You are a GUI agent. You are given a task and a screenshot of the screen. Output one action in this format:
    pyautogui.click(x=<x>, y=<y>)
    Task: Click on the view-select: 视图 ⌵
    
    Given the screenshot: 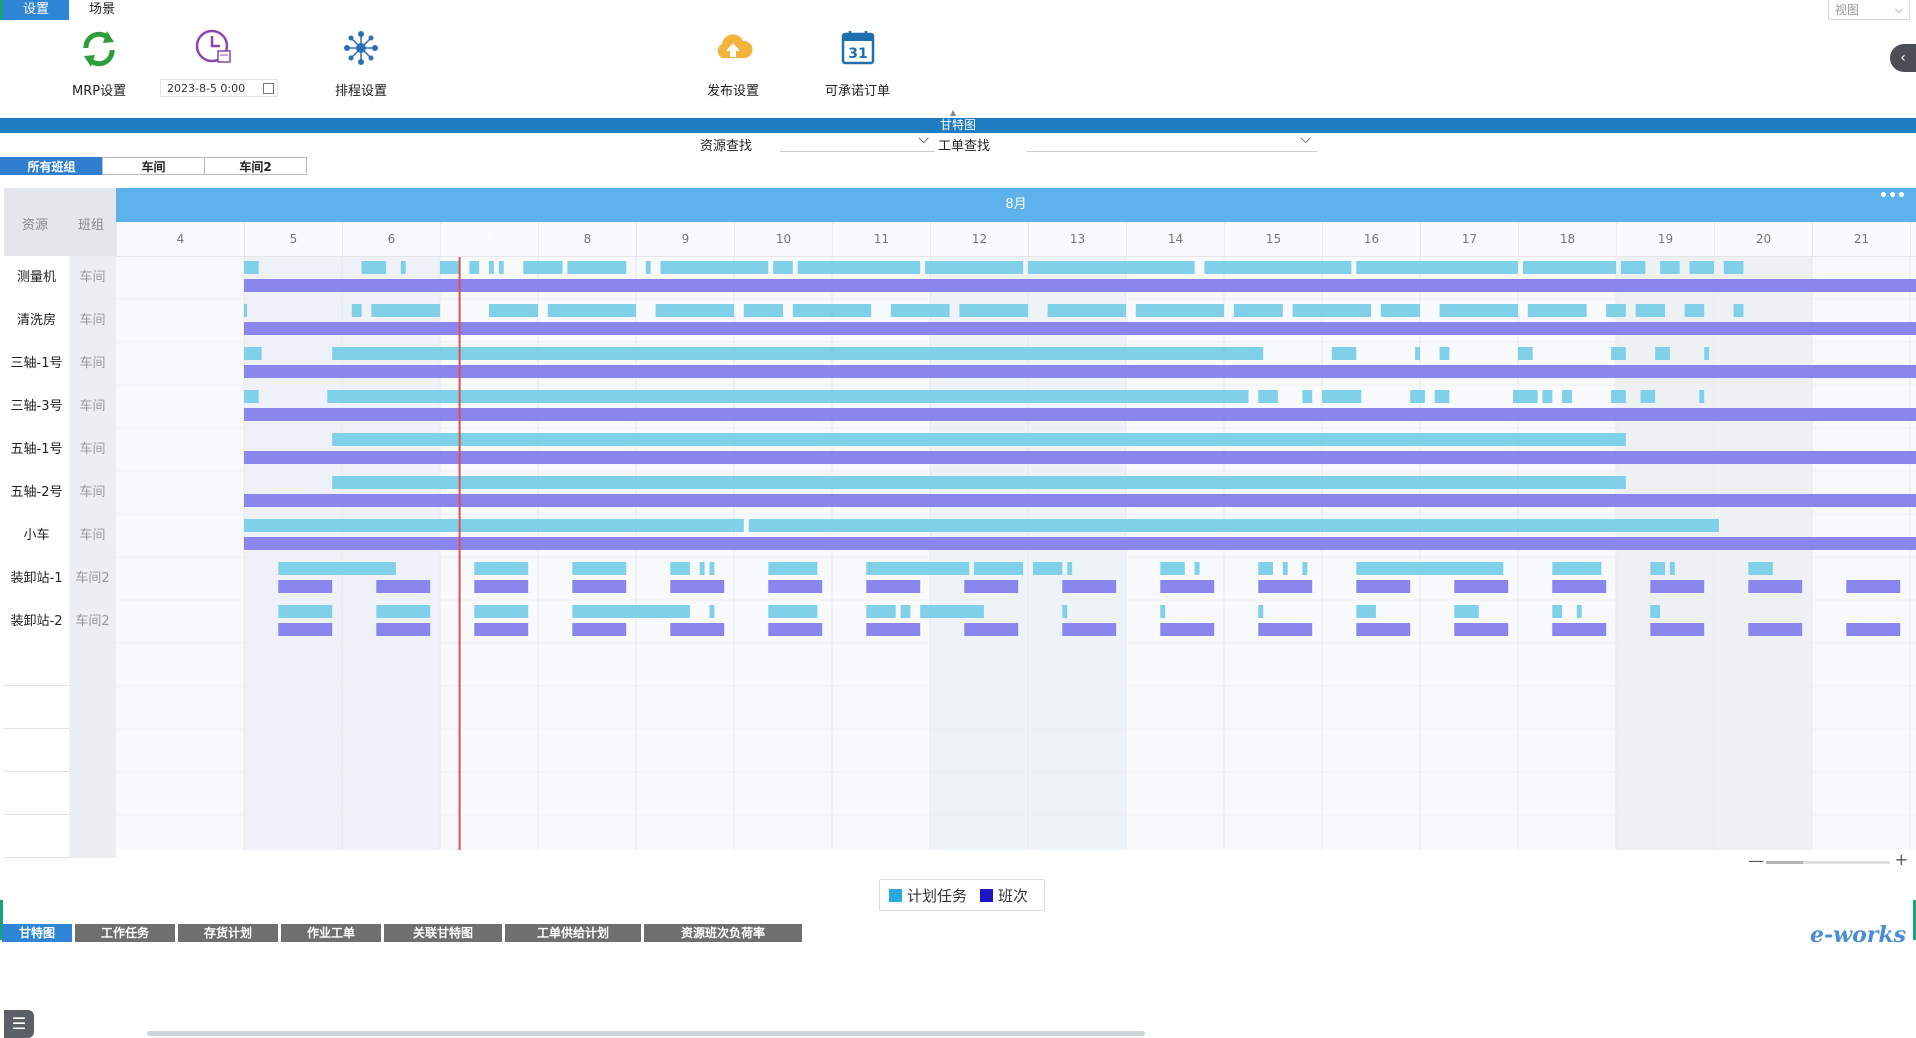 What is the action you would take?
    pyautogui.click(x=1869, y=10)
    